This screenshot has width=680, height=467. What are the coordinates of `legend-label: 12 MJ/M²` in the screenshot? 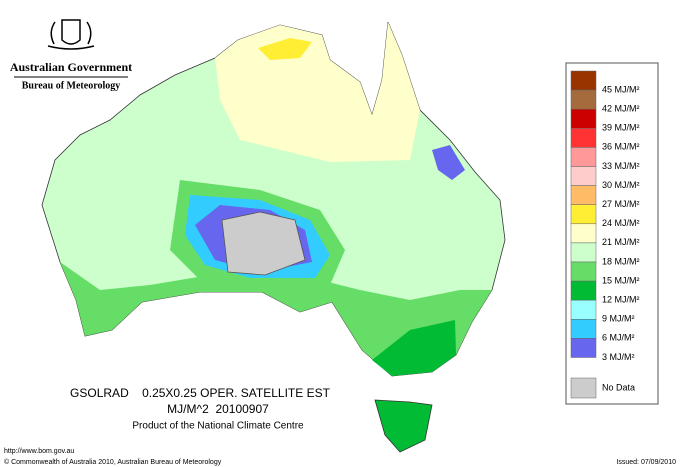 It's located at (621, 299).